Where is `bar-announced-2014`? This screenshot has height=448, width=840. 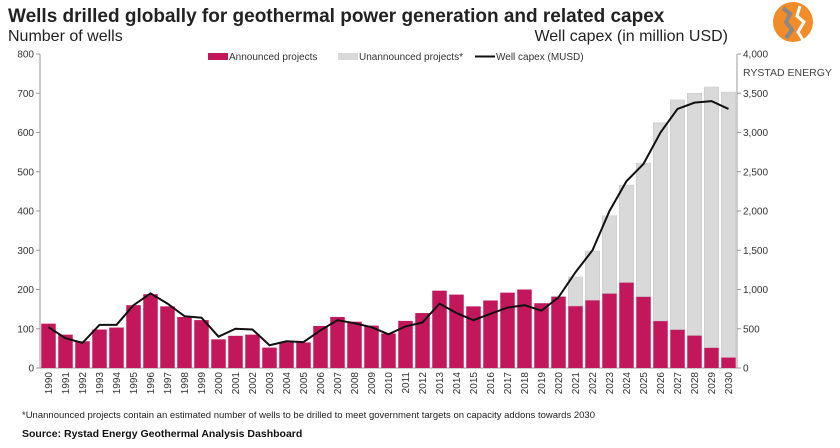 bar-announced-2014 is located at coordinates (456, 331).